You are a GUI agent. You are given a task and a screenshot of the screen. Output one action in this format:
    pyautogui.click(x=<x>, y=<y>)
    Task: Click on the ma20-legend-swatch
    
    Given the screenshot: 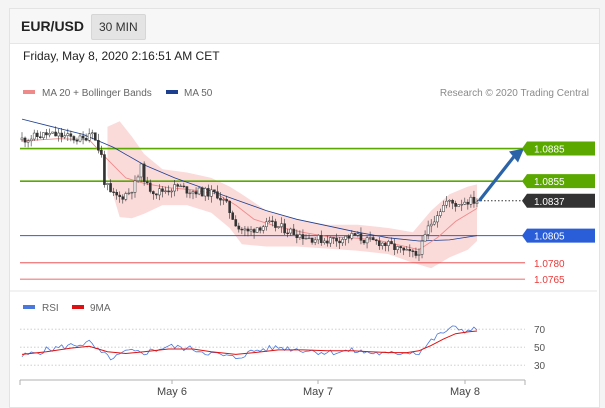 What is the action you would take?
    pyautogui.click(x=29, y=92)
    